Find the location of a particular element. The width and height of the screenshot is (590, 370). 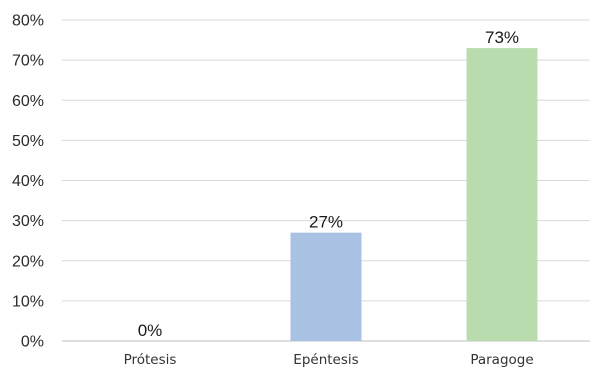

data-label: 0% is located at coordinates (150, 330).